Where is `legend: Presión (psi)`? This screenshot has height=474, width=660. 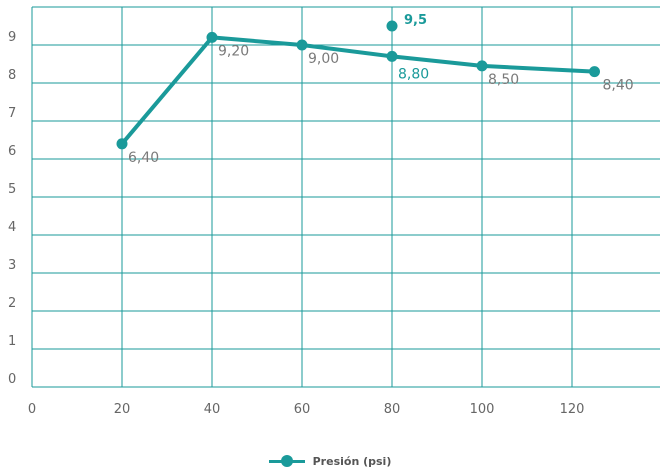
legend: Presión (psi) is located at coordinates (330, 461).